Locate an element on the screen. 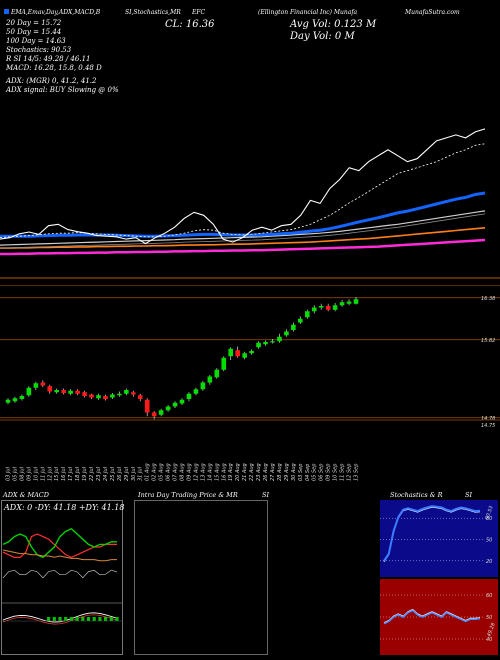 The width and height of the screenshot is (500, 660). stoch-tick-label: 20 is located at coordinates (489, 562).